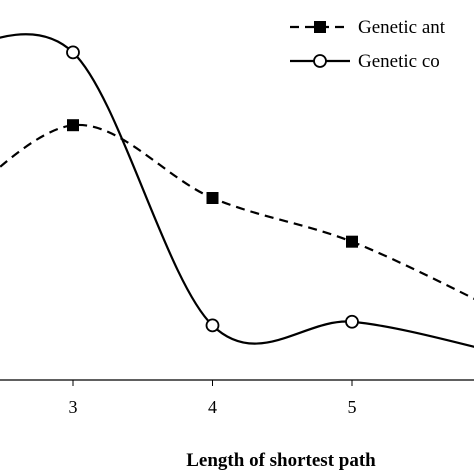 Image resolution: width=474 pixels, height=474 pixels. I want to click on legend-marker-circle, so click(320, 61).